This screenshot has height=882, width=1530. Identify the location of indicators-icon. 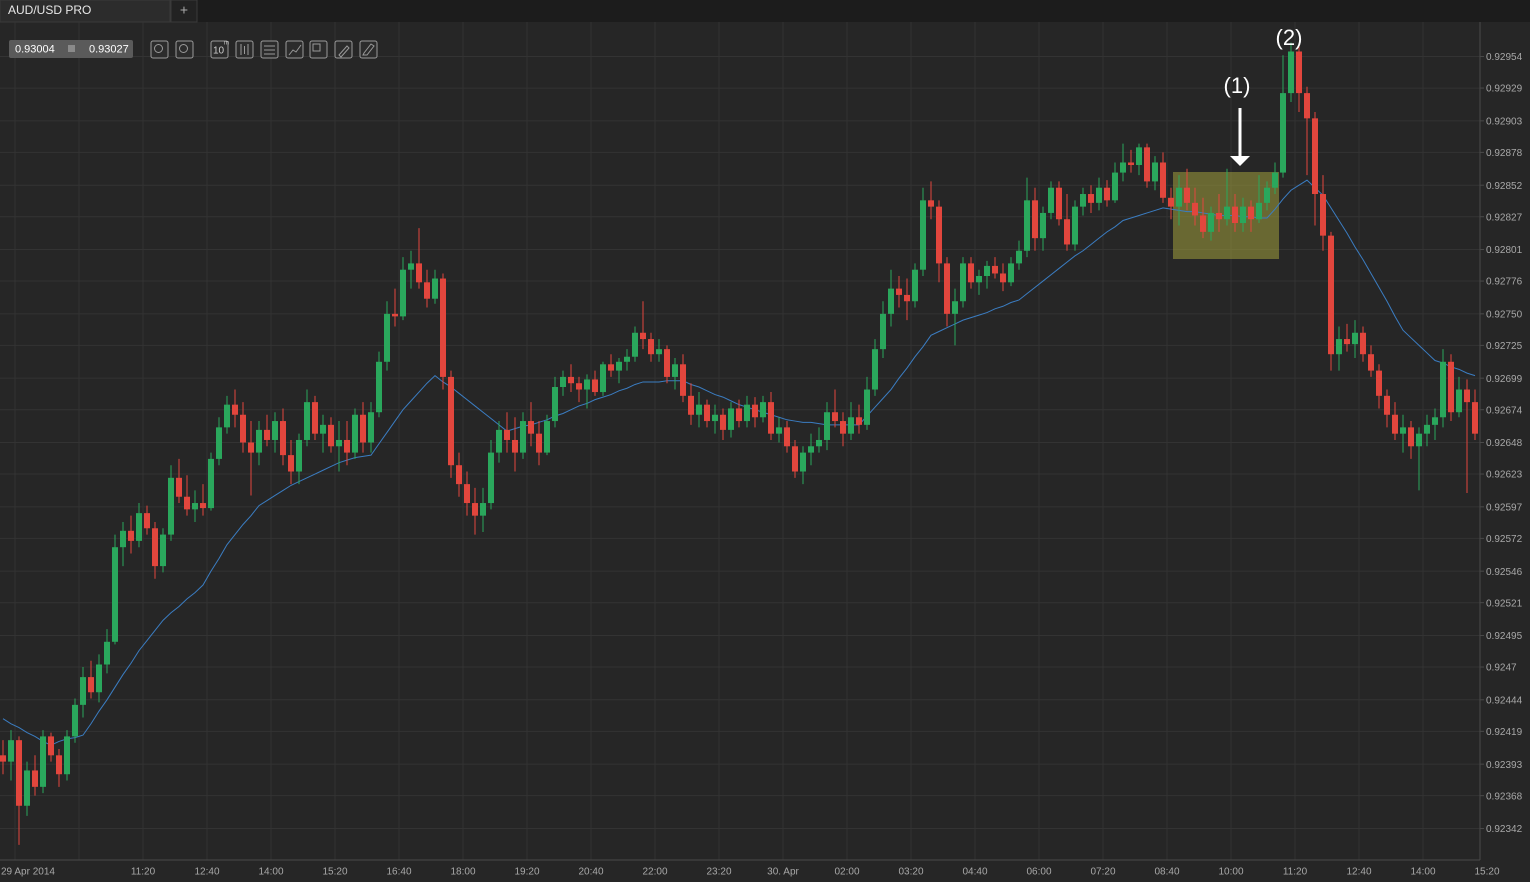
(269, 50).